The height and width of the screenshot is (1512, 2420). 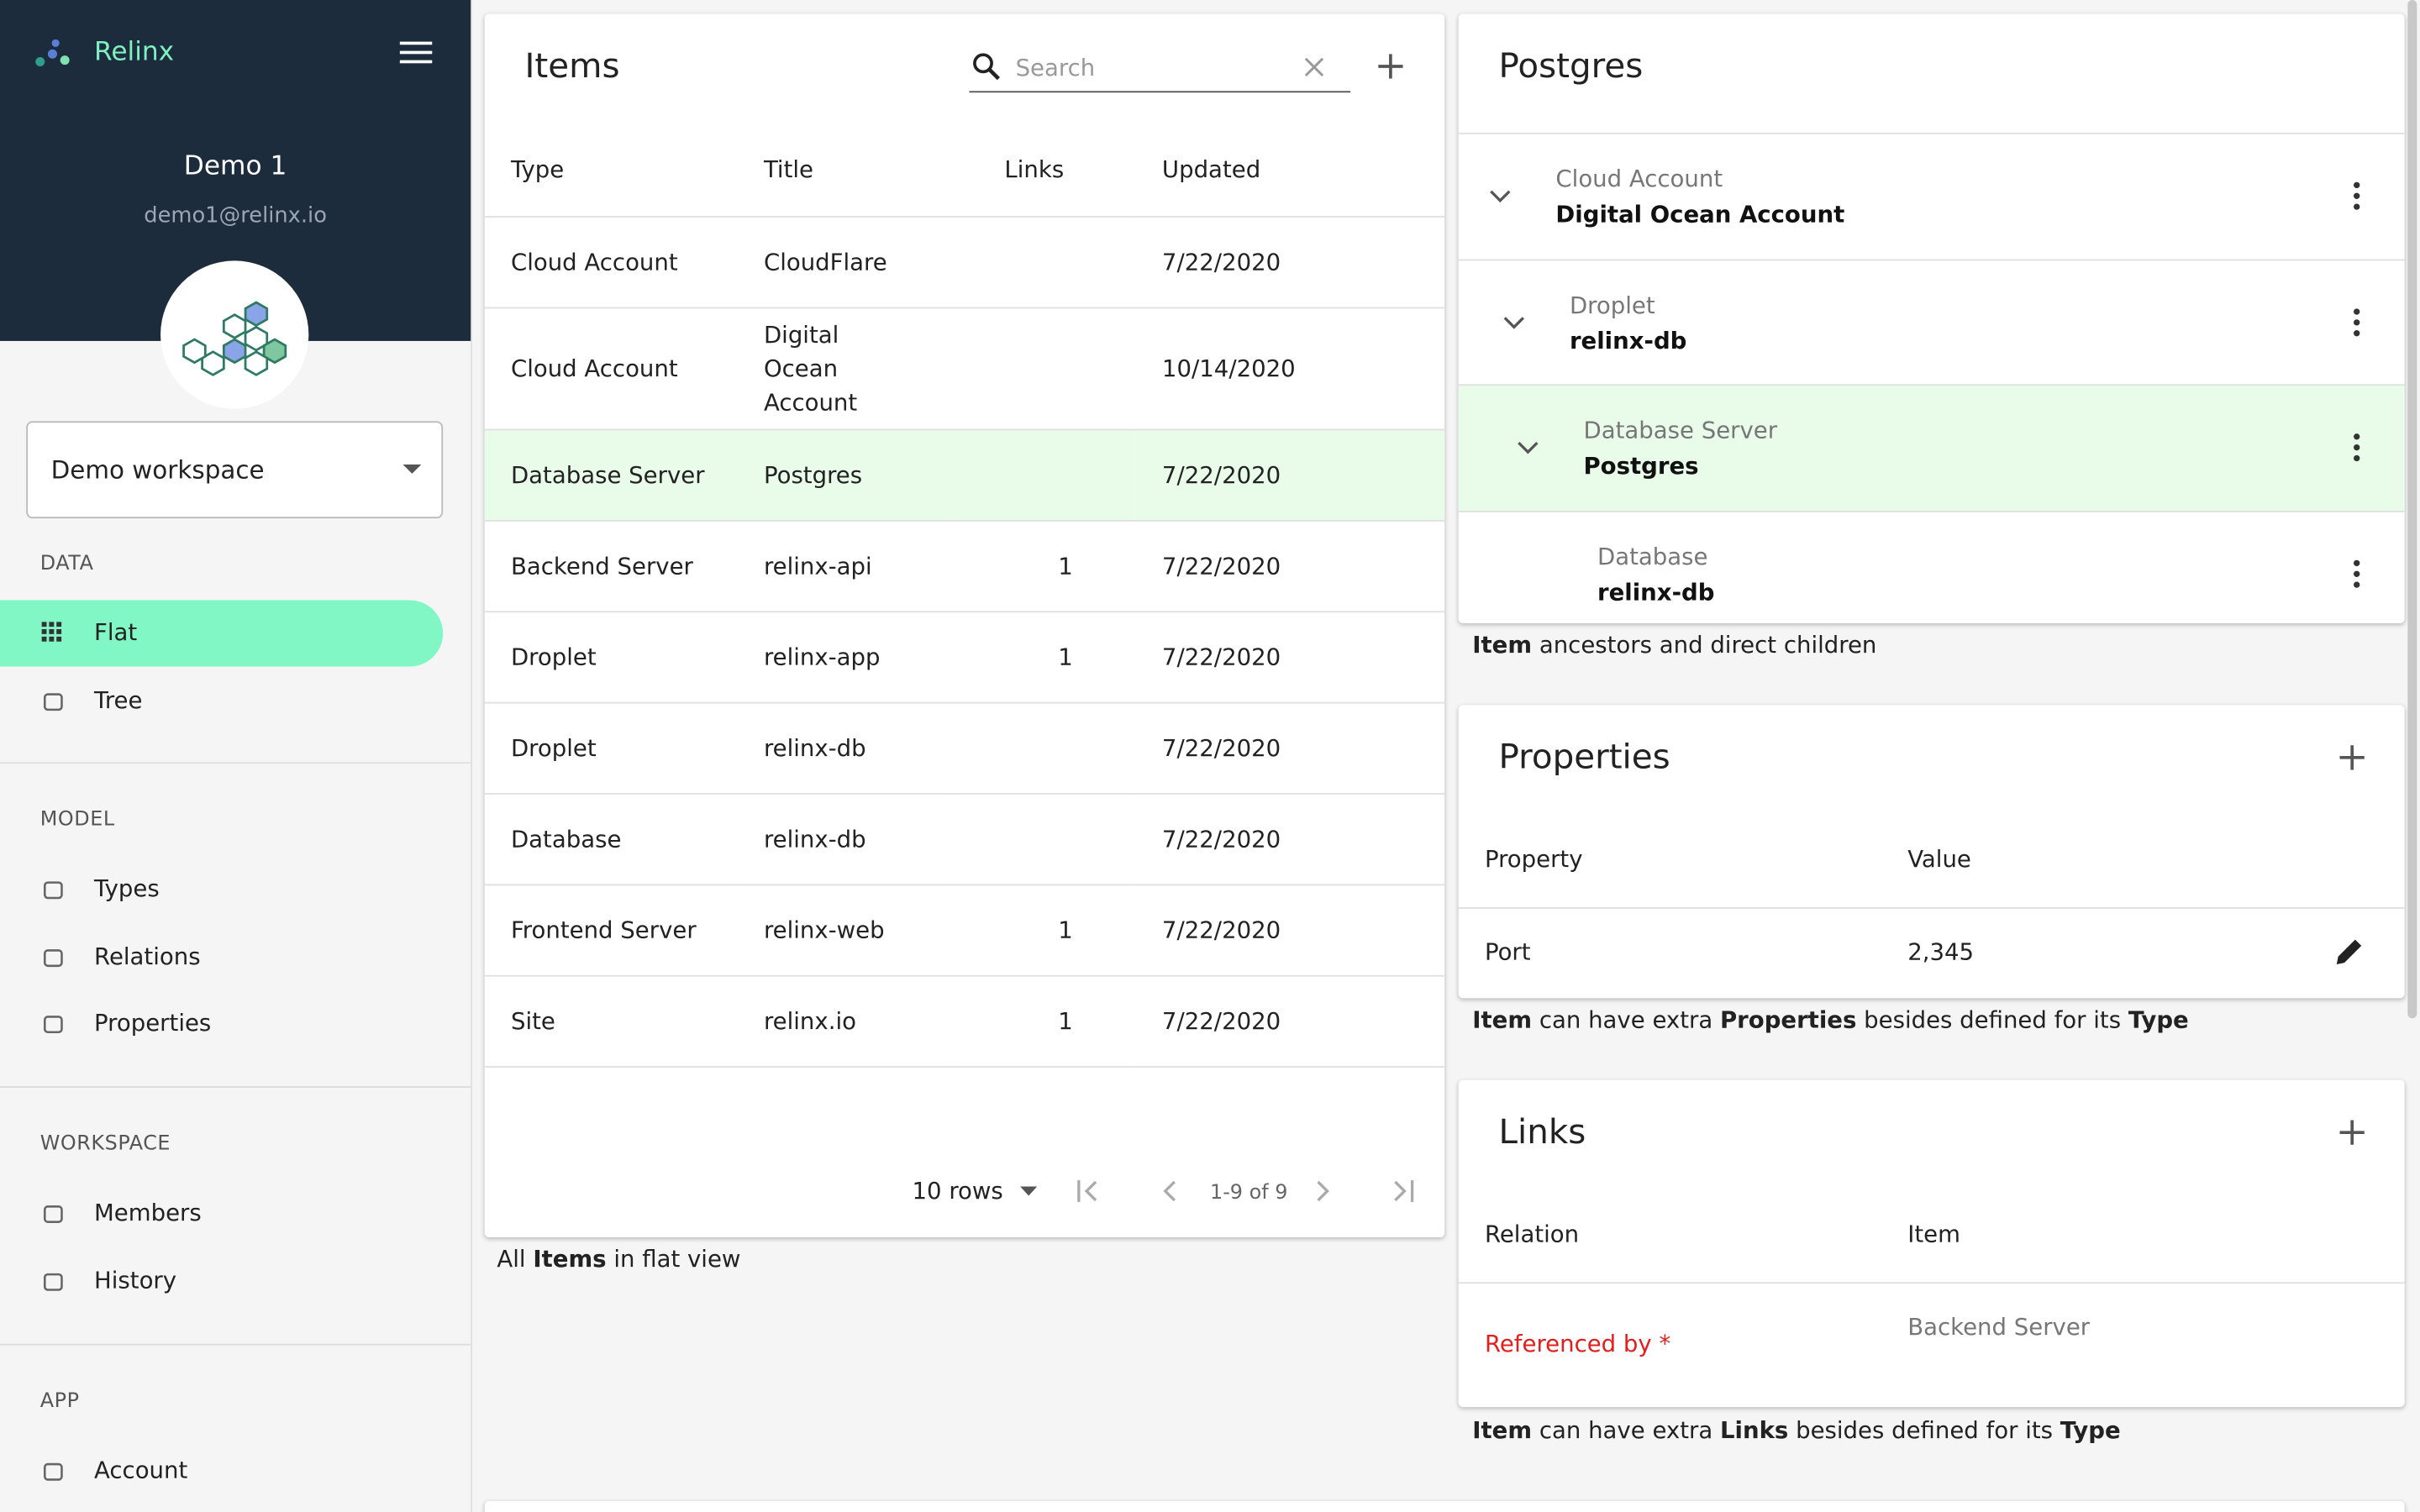 I want to click on cell: relinx-db, so click(x=814, y=747).